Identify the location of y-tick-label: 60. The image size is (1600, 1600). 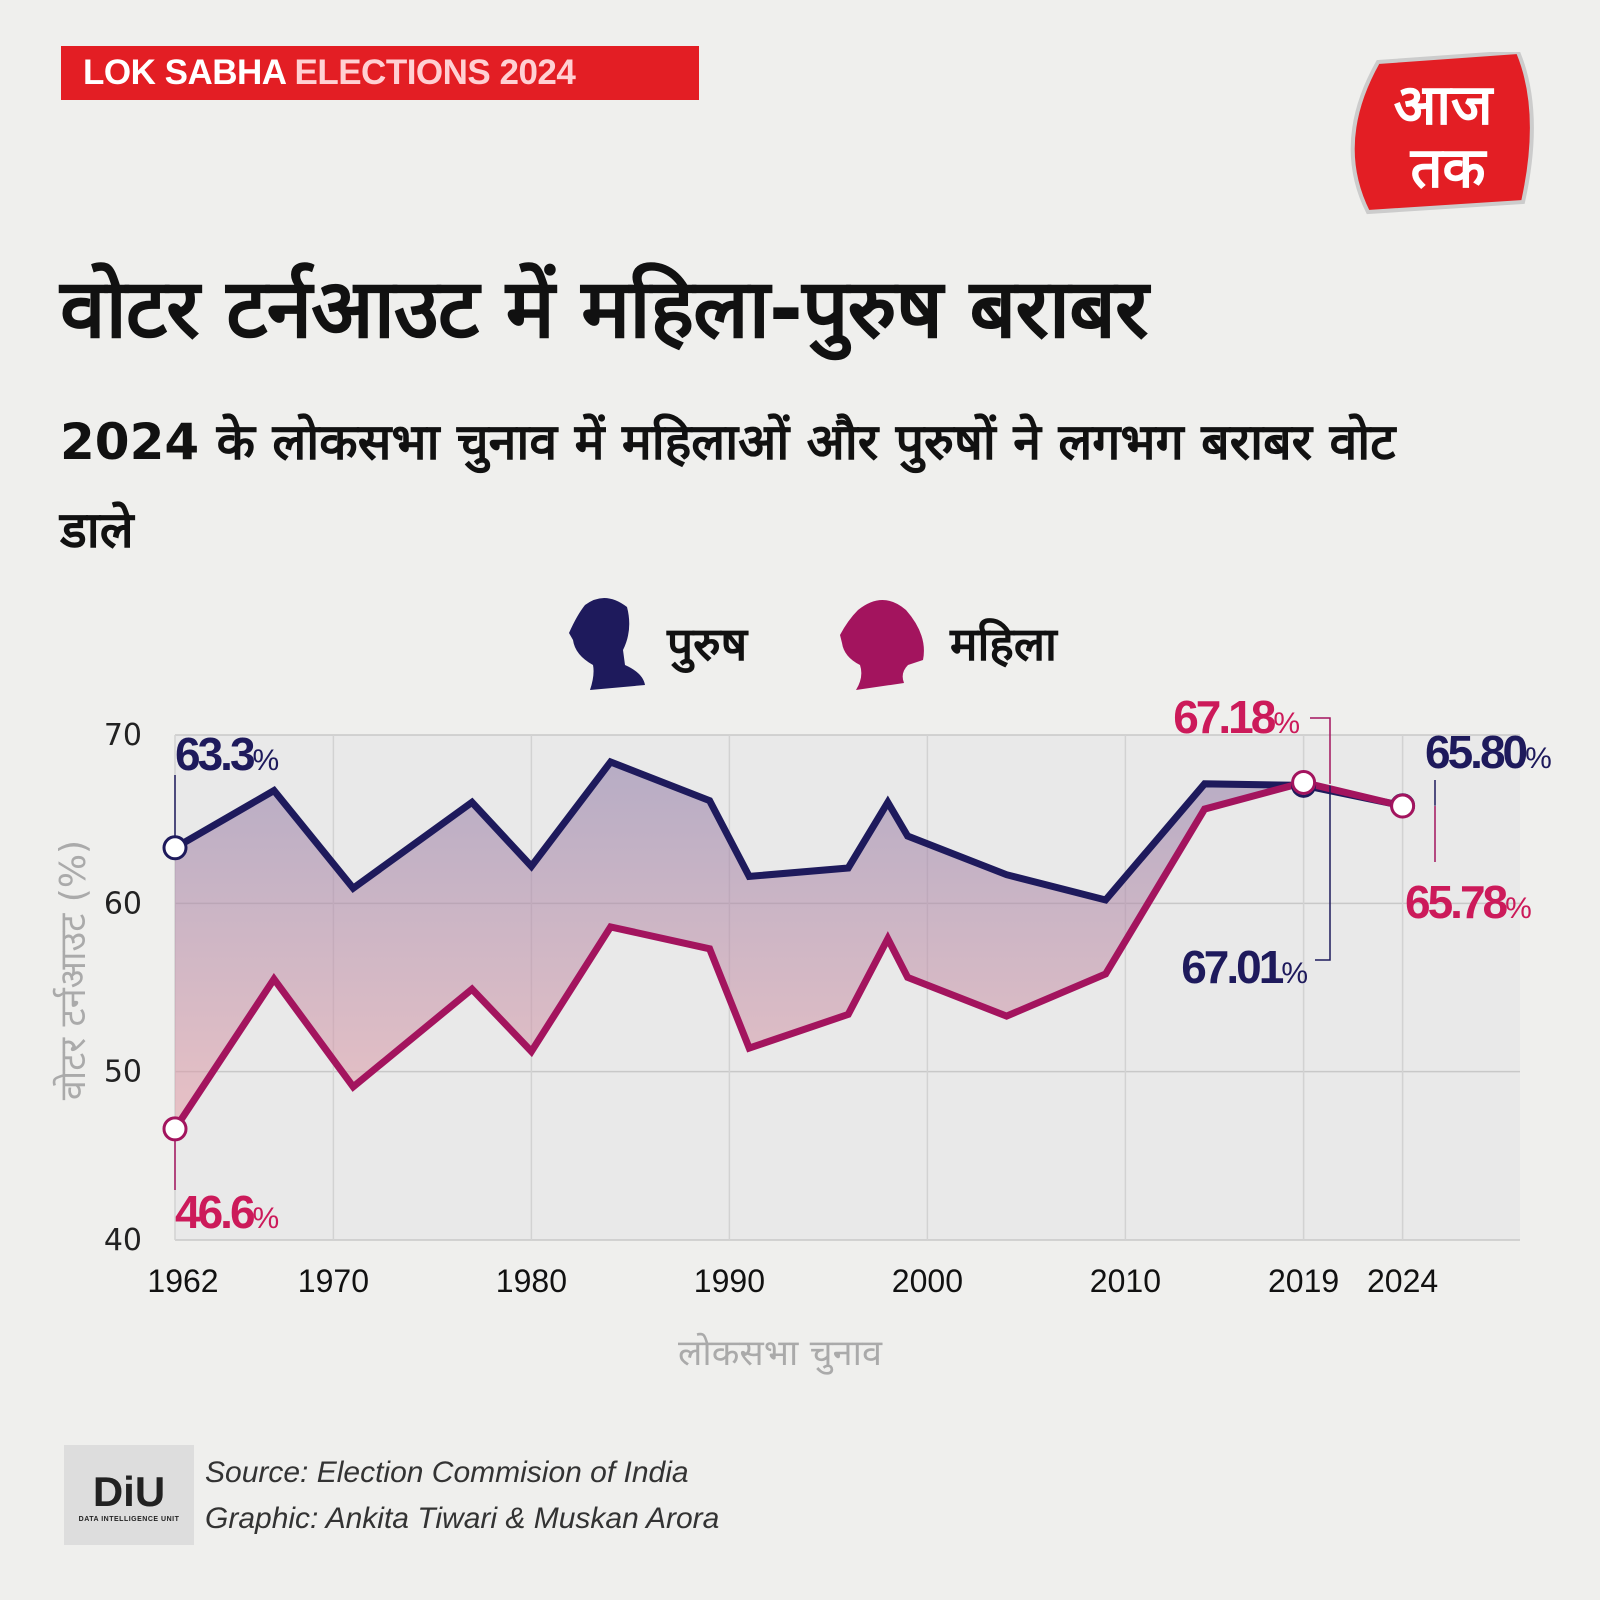
(123, 903).